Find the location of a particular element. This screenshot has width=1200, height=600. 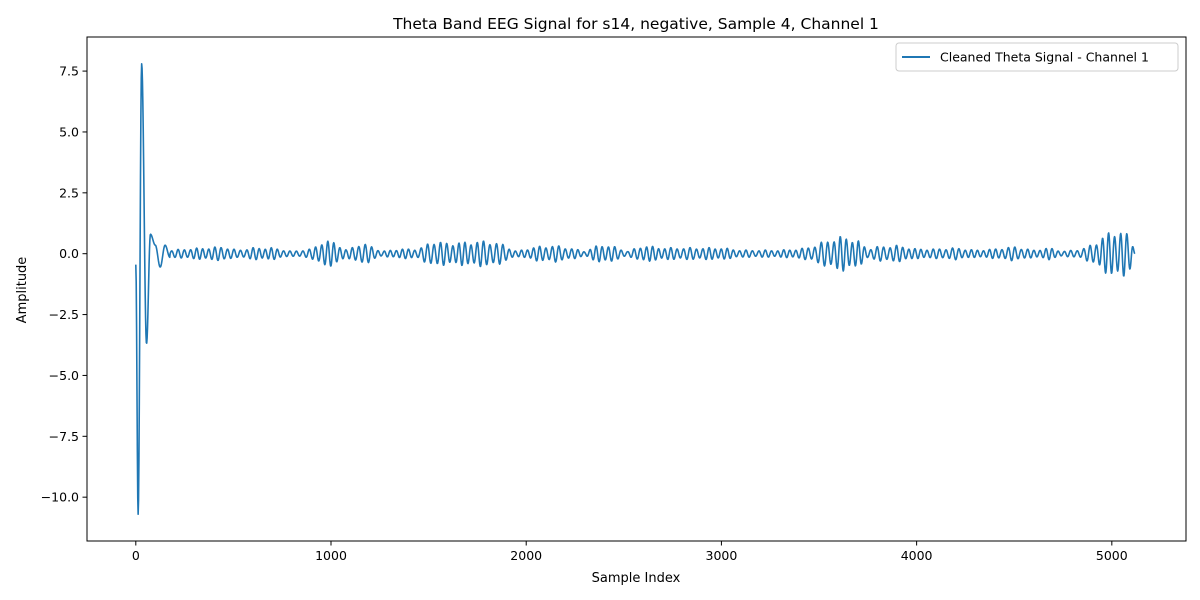

x-tick-label: 2000 is located at coordinates (526, 555).